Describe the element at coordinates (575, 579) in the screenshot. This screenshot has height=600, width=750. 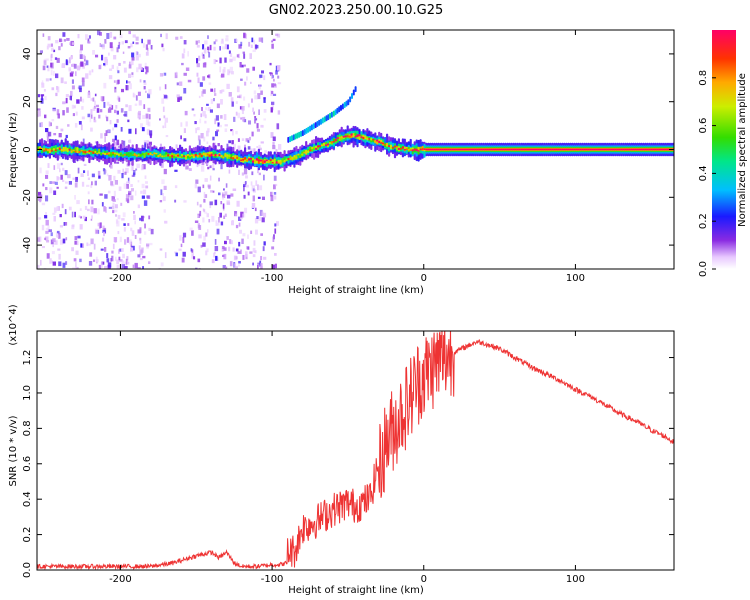
I see `x-tick-label: 100` at that location.